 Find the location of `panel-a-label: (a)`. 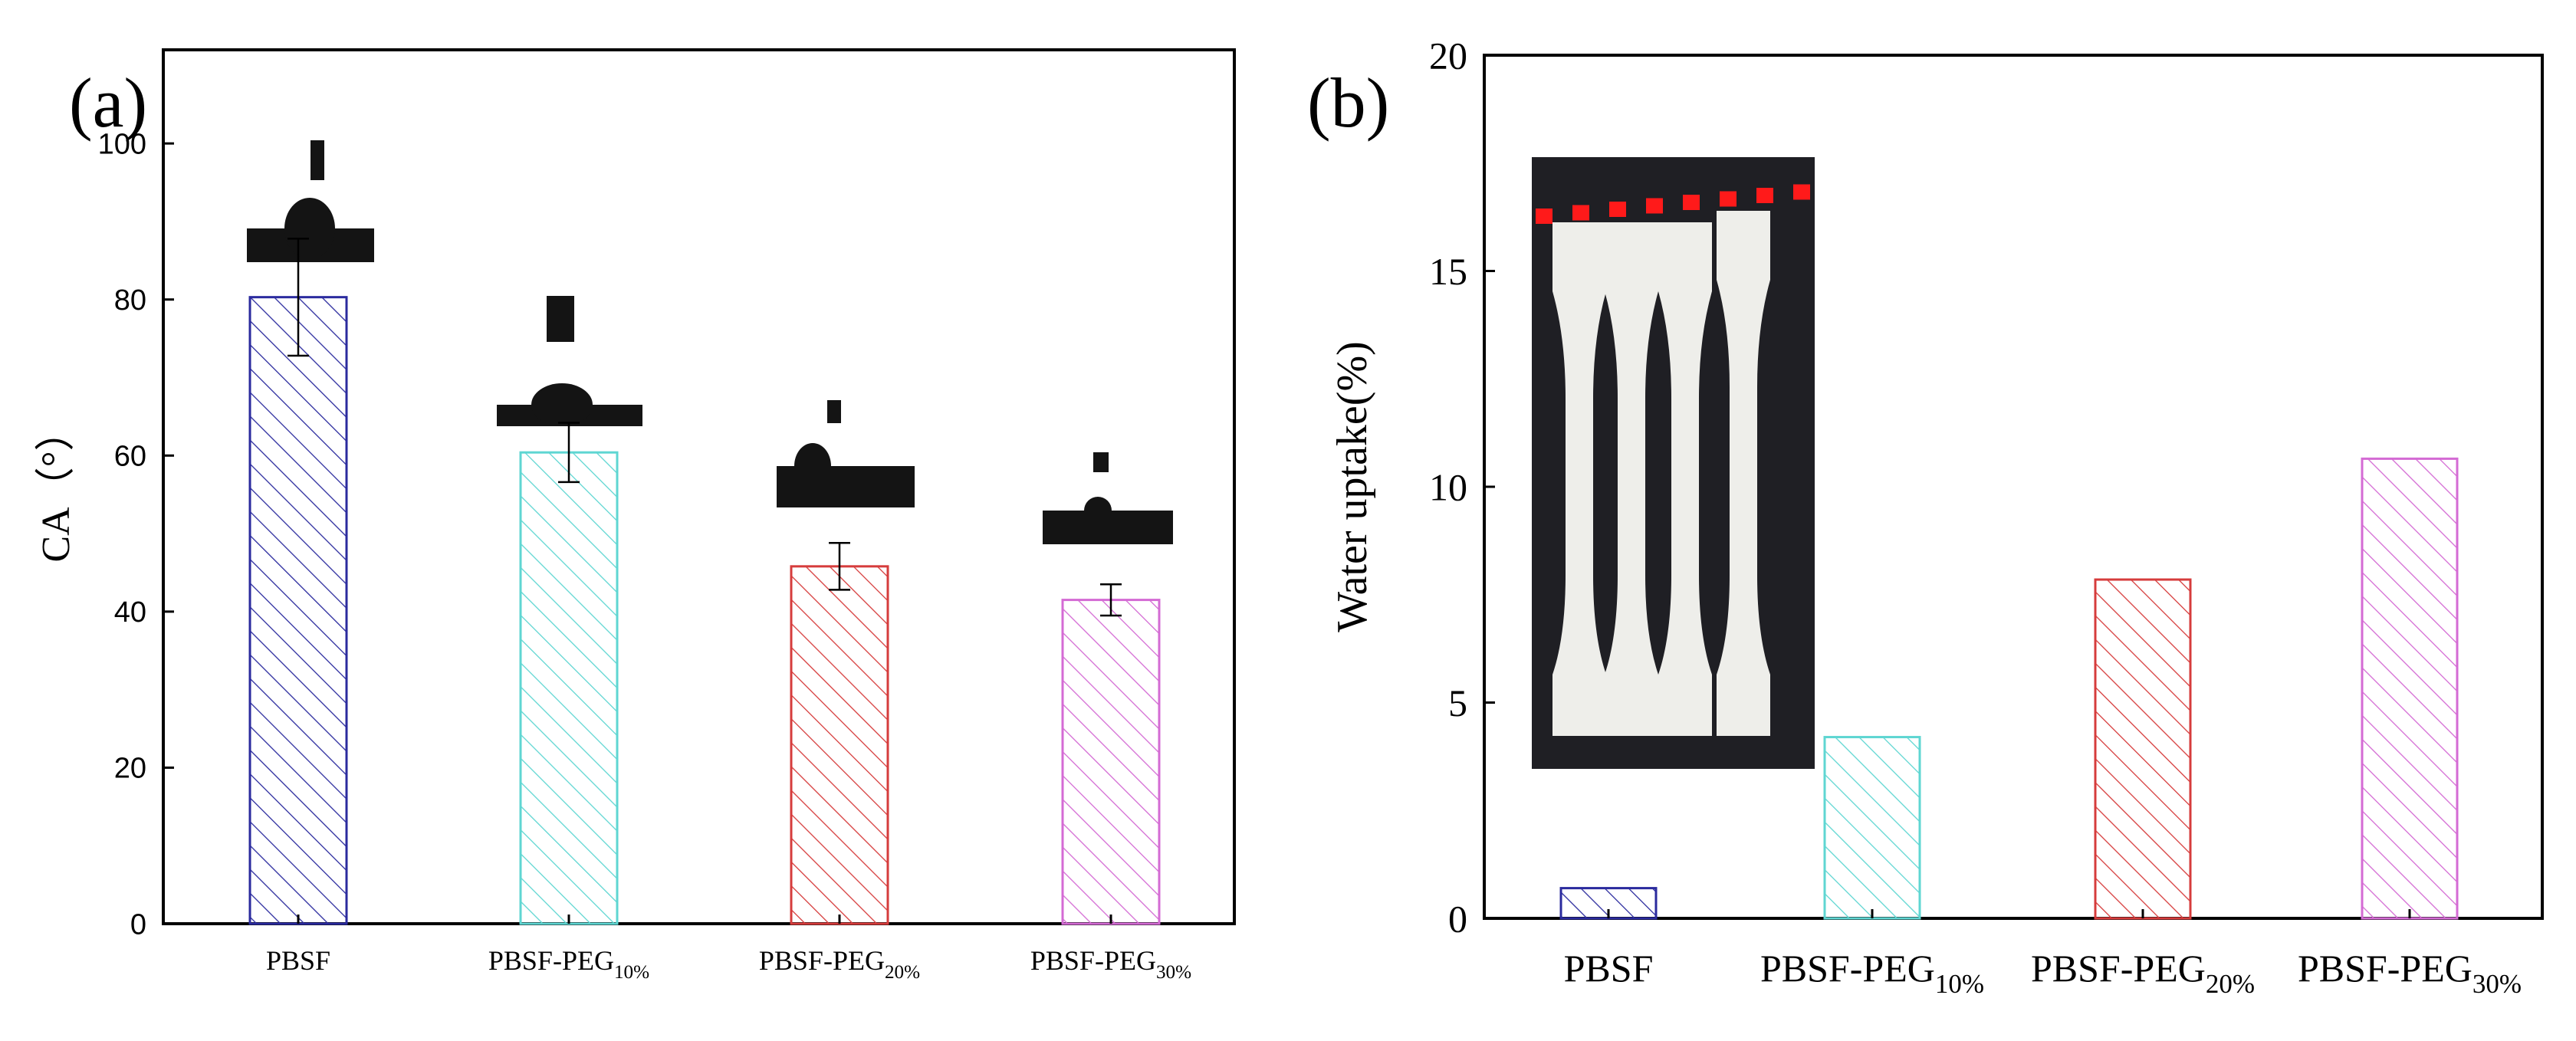

panel-a-label: (a) is located at coordinates (108, 103).